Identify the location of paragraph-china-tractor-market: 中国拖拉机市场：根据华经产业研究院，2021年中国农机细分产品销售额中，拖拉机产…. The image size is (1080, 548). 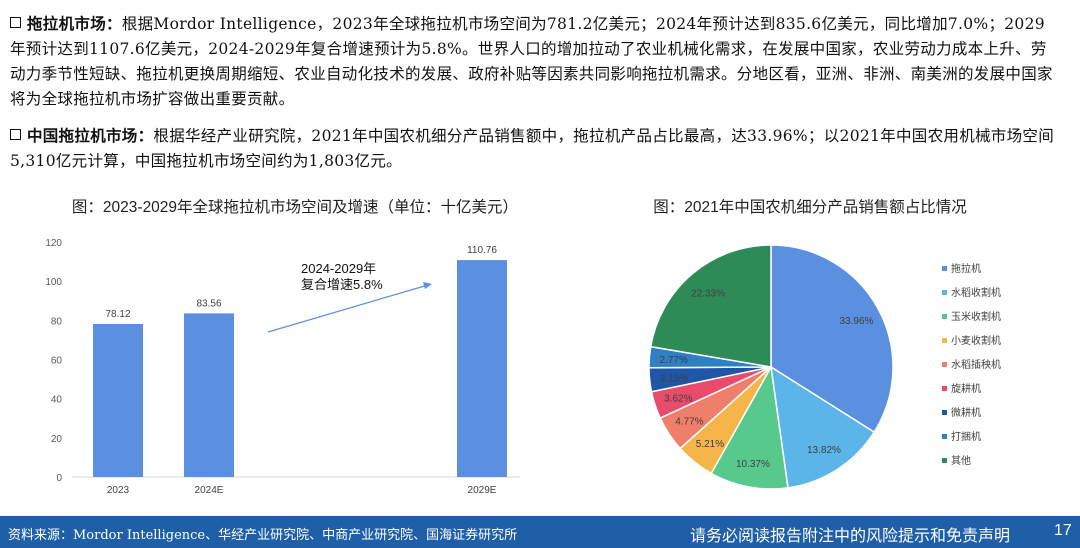
(535, 149).